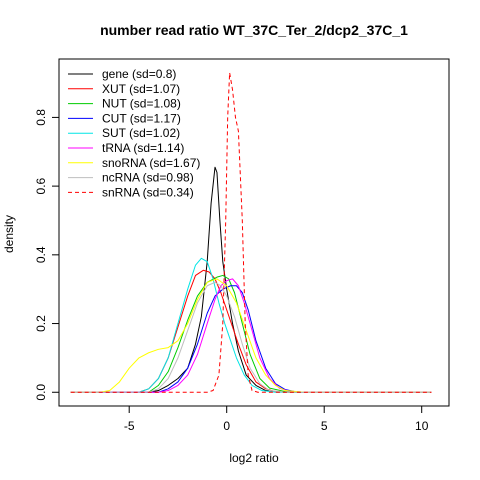 Image resolution: width=480 pixels, height=480 pixels. Describe the element at coordinates (324, 426) in the screenshot. I see `x-tick-label: 5` at that location.